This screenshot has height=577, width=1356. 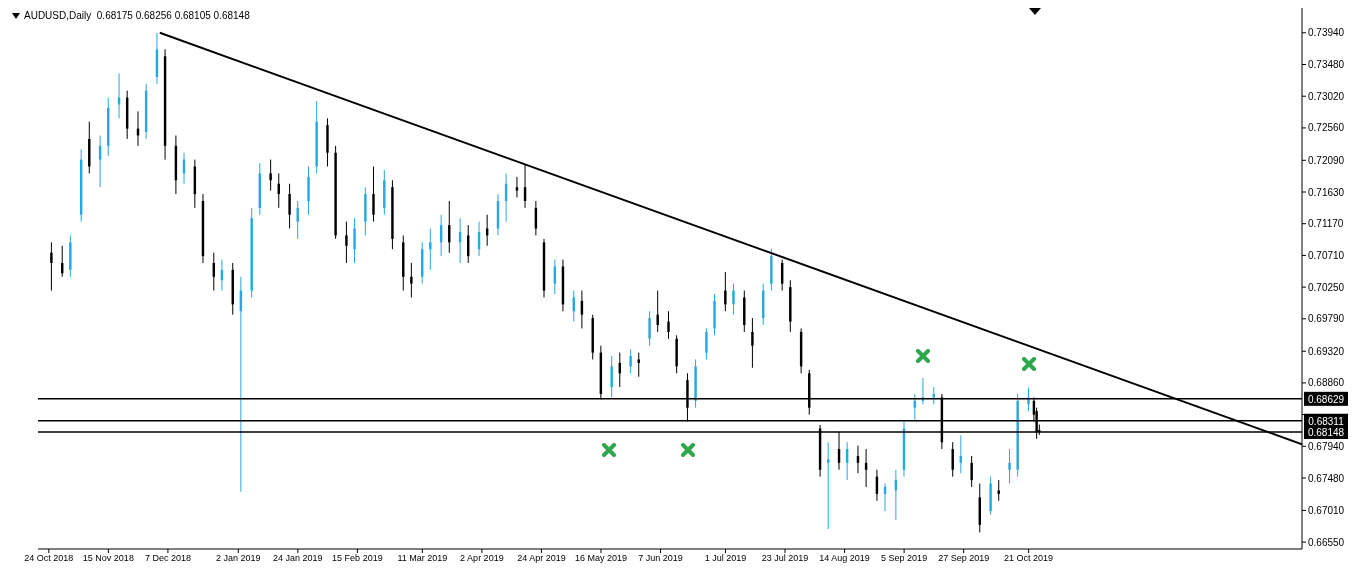 I want to click on x-tick-label: 15 Nov 2018, so click(x=108, y=558).